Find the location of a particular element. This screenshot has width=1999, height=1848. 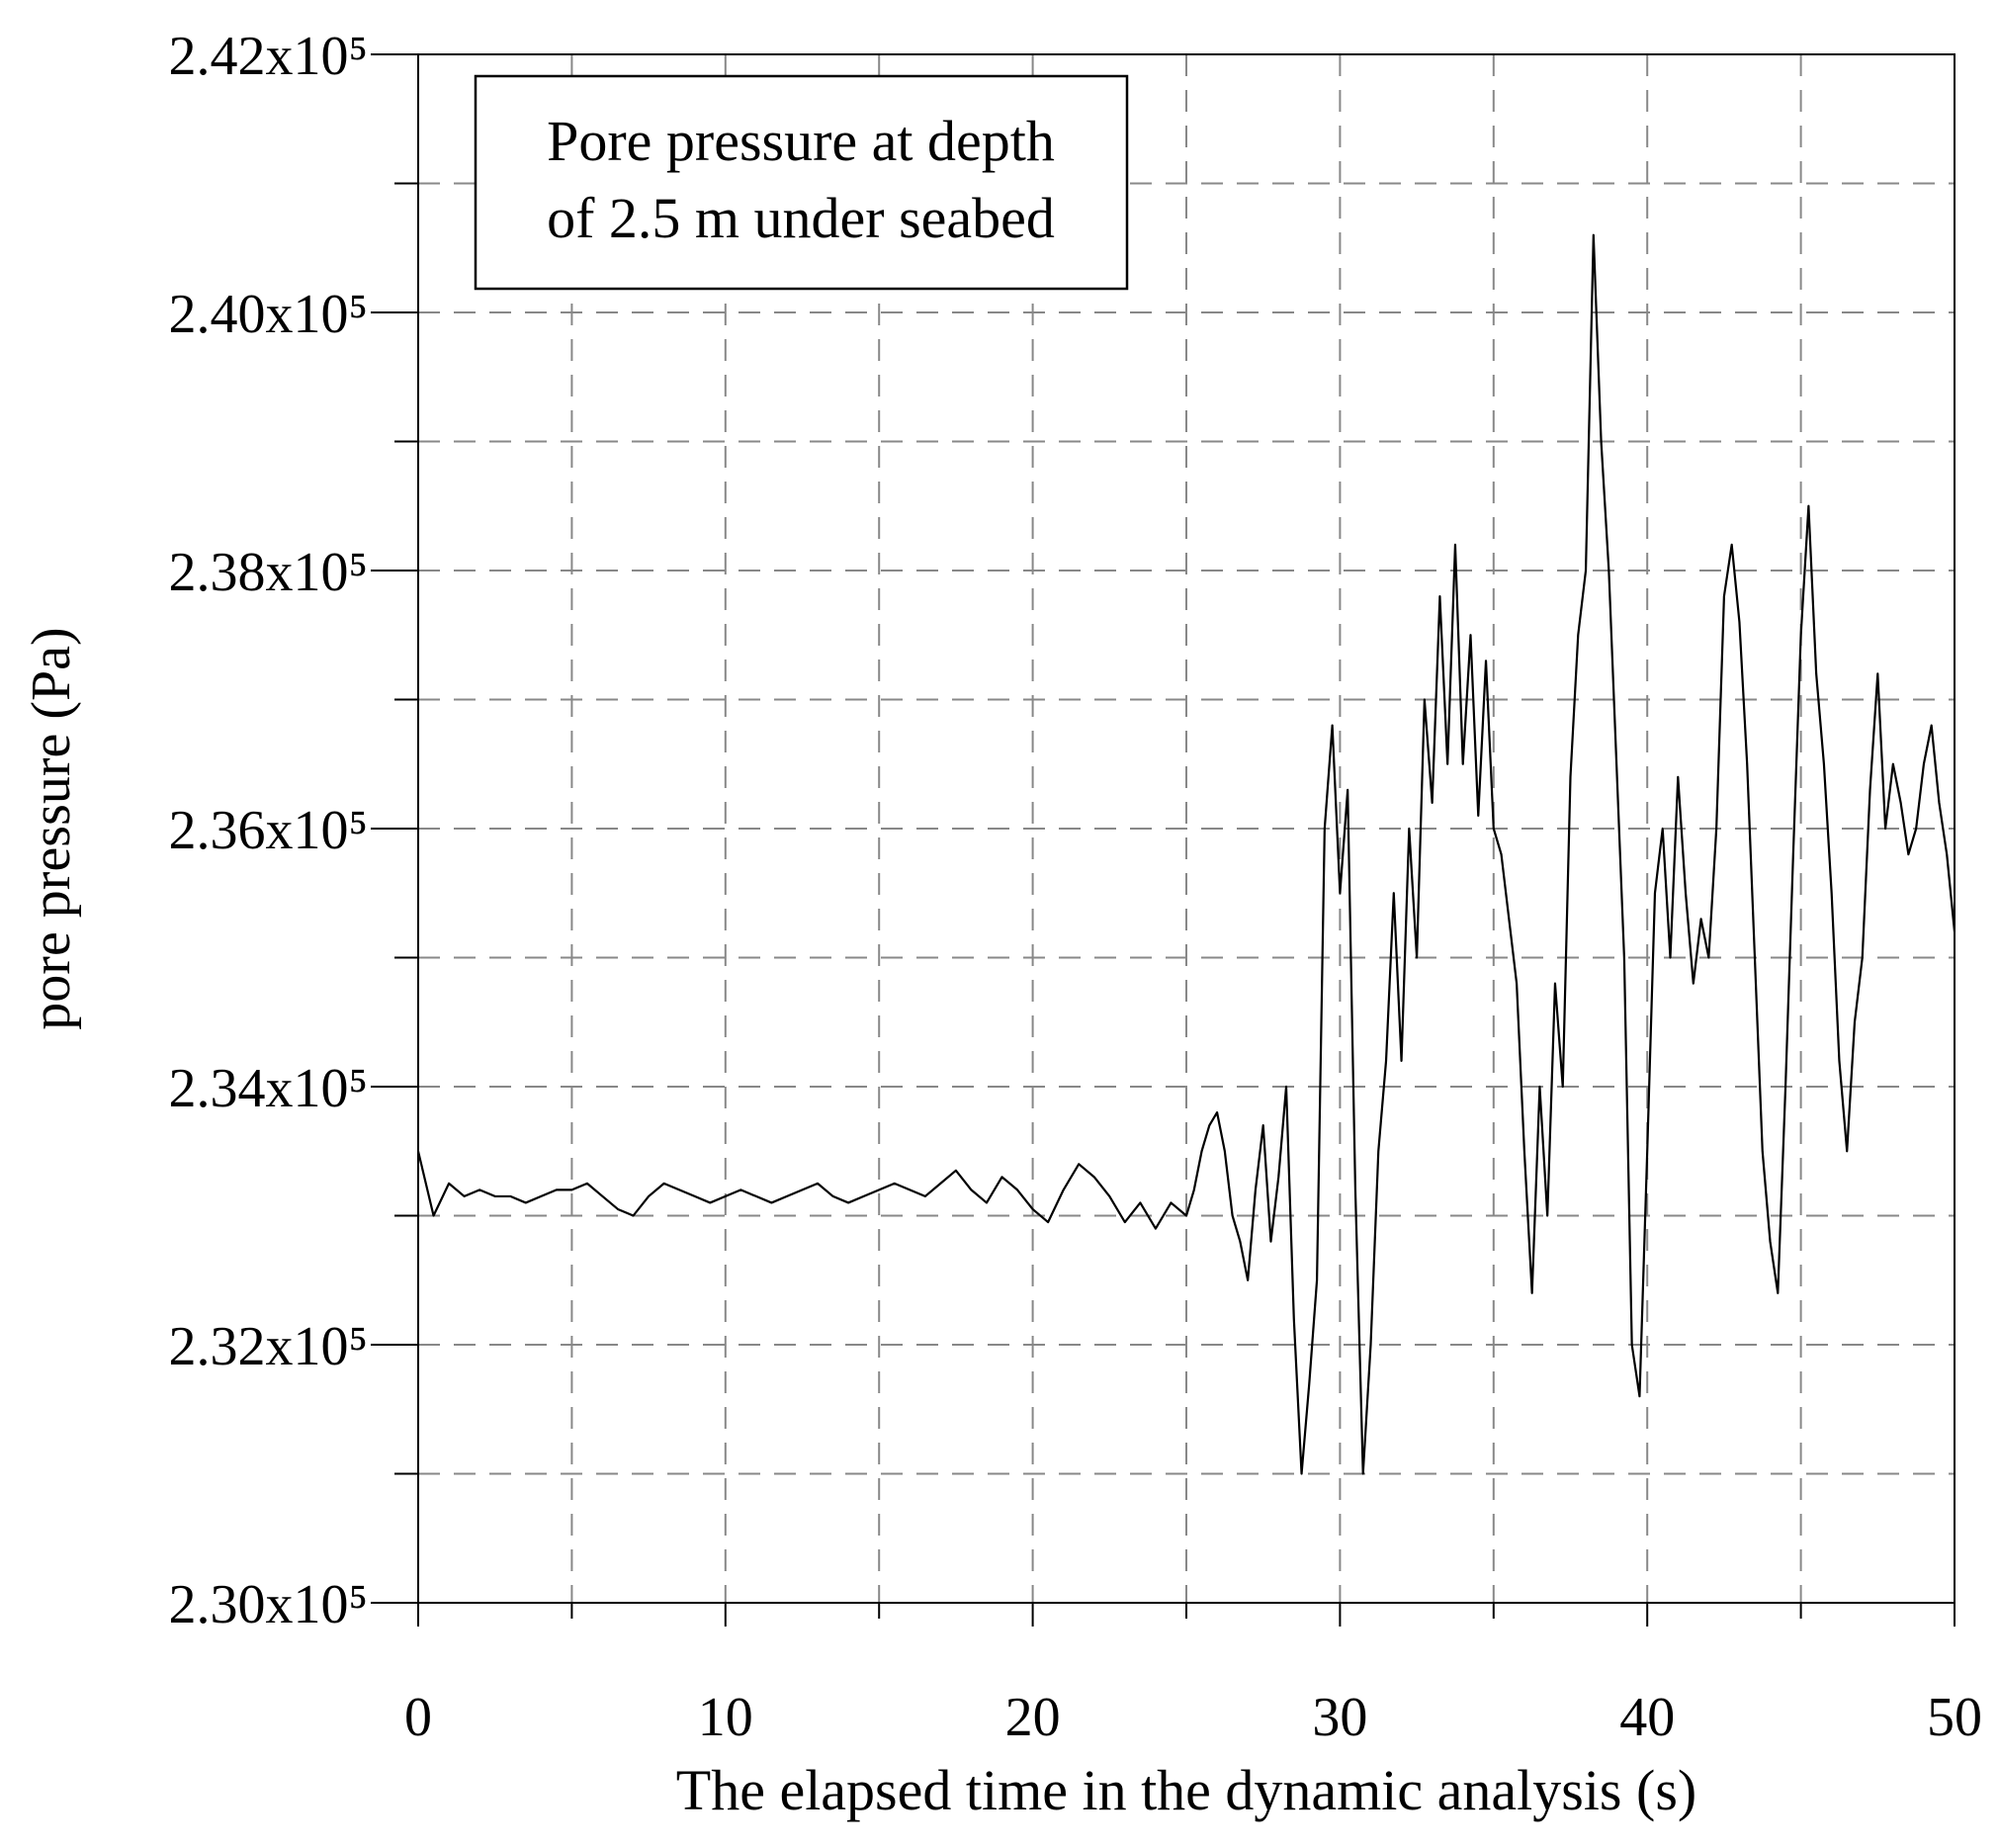

y-tick-label: 2.34x10⁵ is located at coordinates (268, 1088).